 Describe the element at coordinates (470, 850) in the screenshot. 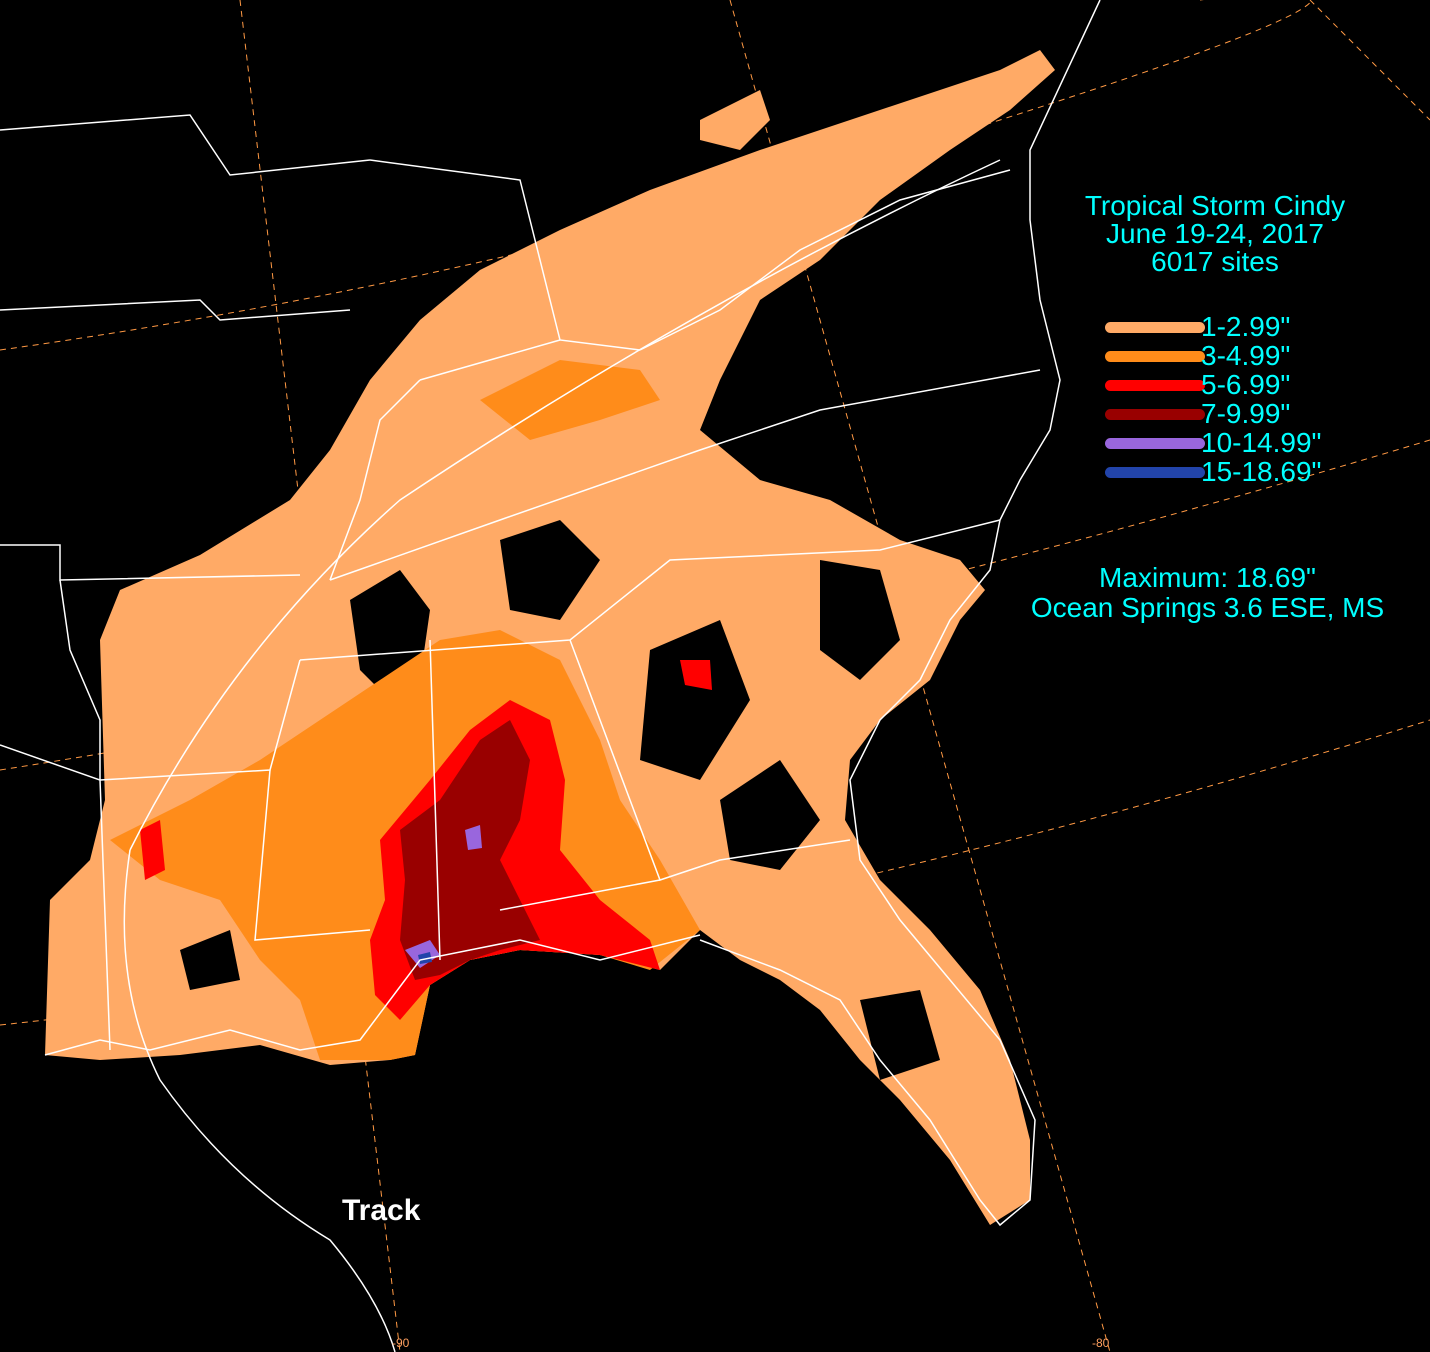

I see `rain-7-10in` at that location.